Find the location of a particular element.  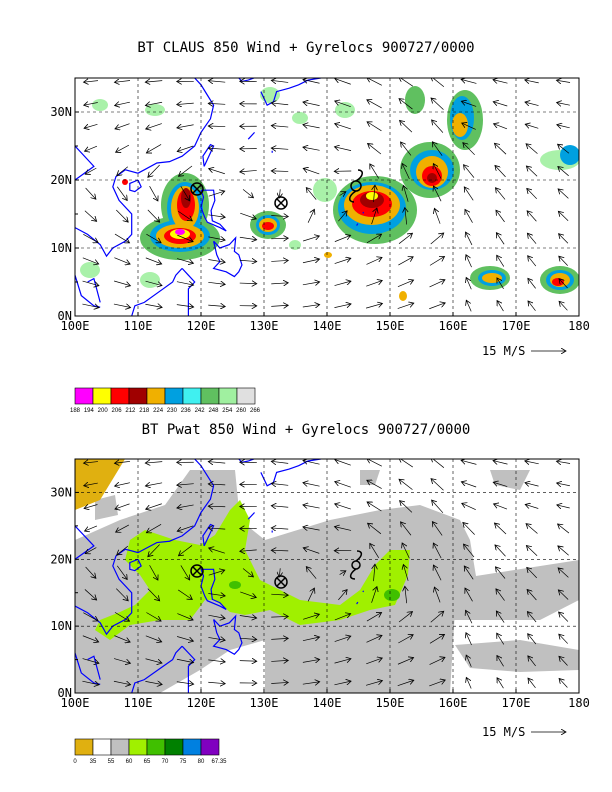

bottom-coastline is located at coordinates (220, 576).